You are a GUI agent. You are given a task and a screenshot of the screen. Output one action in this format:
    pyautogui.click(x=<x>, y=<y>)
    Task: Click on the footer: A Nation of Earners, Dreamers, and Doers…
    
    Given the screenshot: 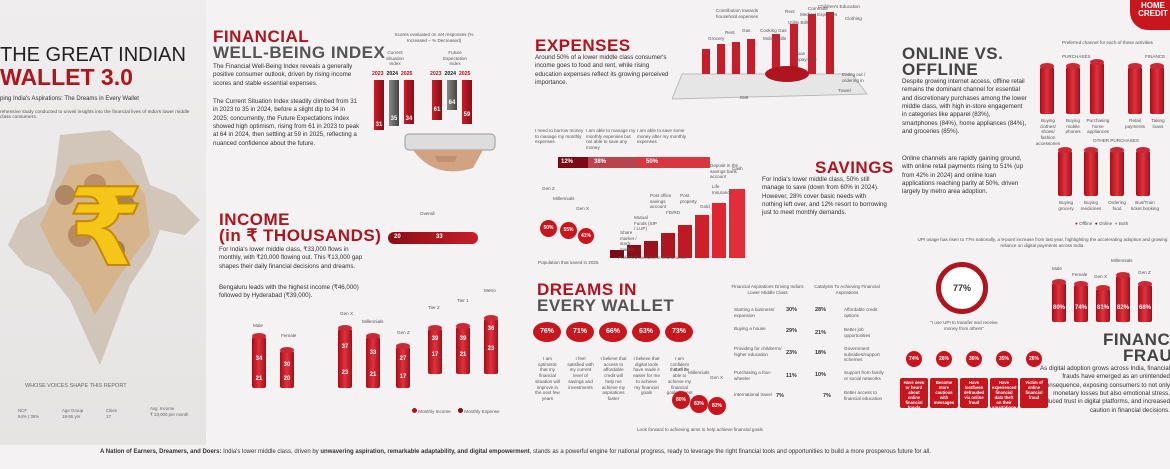 What is the action you would take?
    pyautogui.click(x=585, y=457)
    